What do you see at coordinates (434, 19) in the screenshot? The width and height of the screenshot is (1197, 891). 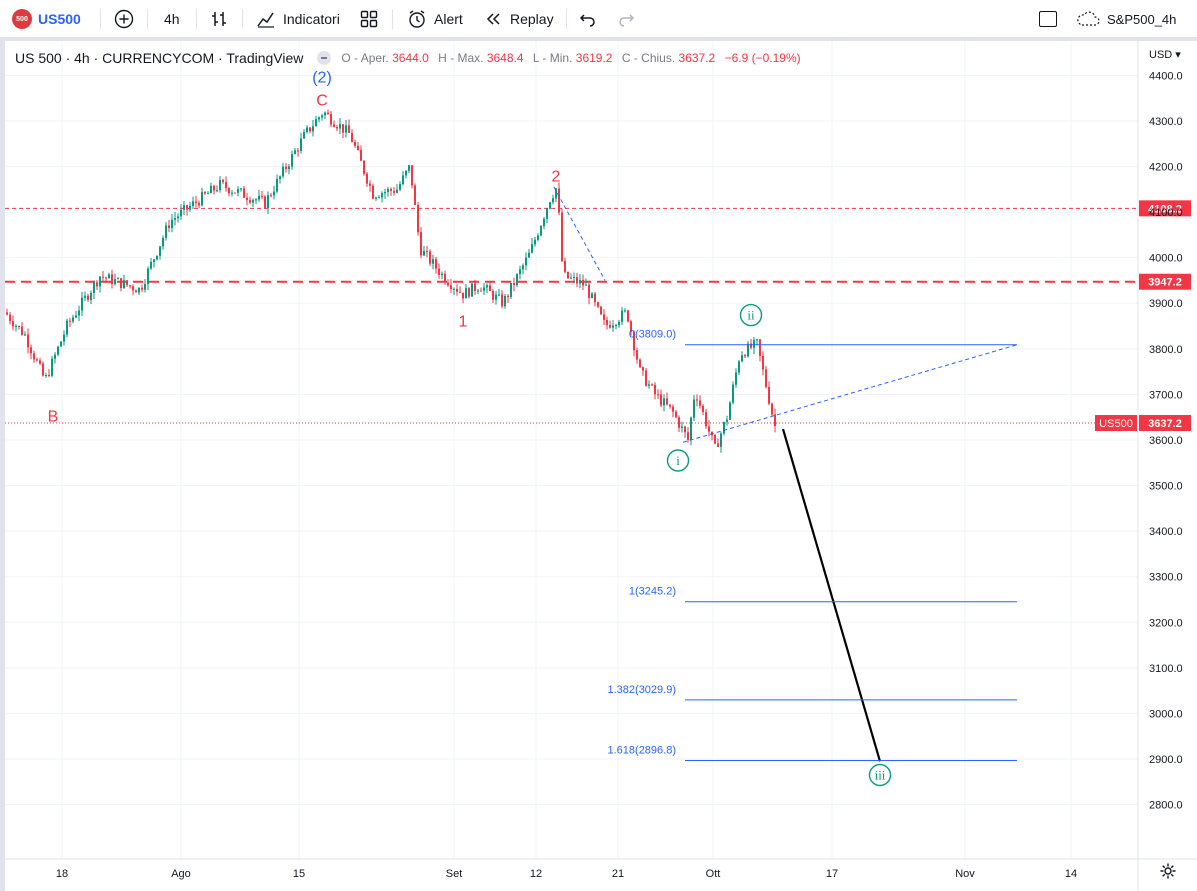 I see `alert-button: Alert` at bounding box center [434, 19].